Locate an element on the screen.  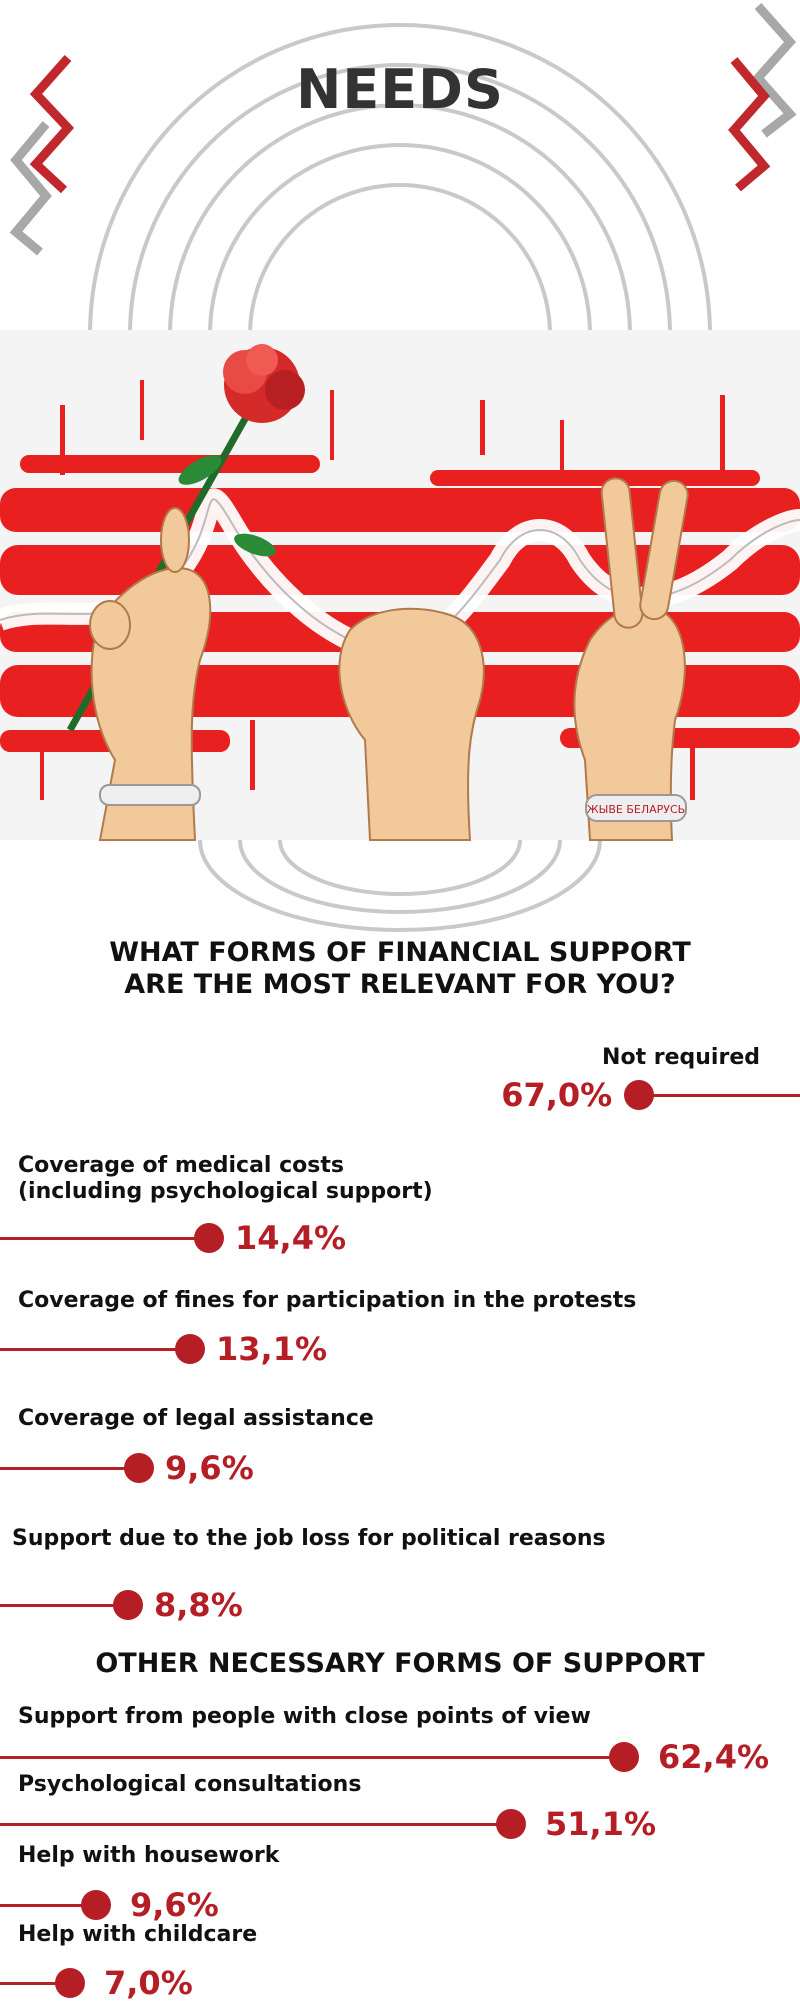
value-label-not-required: 67,0% is located at coordinates (557, 1095).